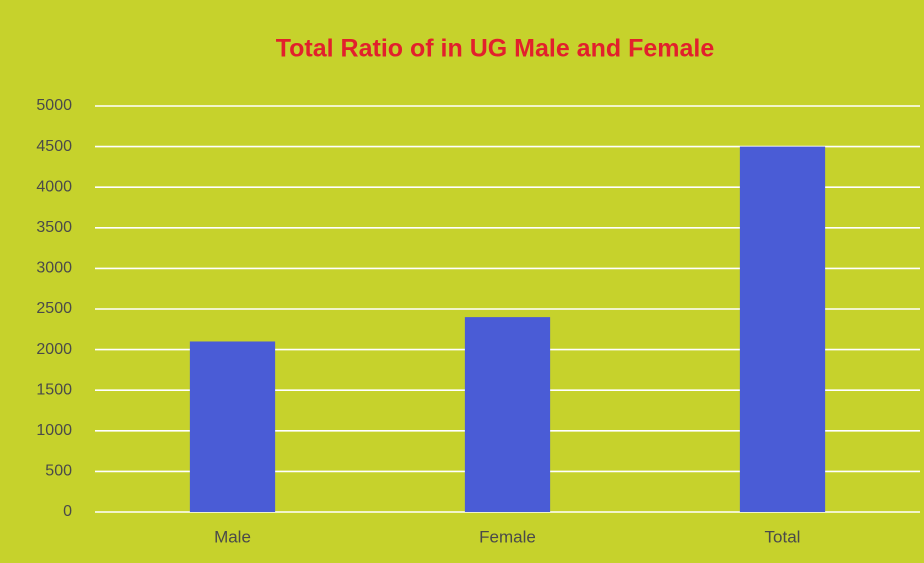 The width and height of the screenshot is (924, 563). Describe the element at coordinates (232, 536) in the screenshot. I see `x-tick-label: Male` at that location.